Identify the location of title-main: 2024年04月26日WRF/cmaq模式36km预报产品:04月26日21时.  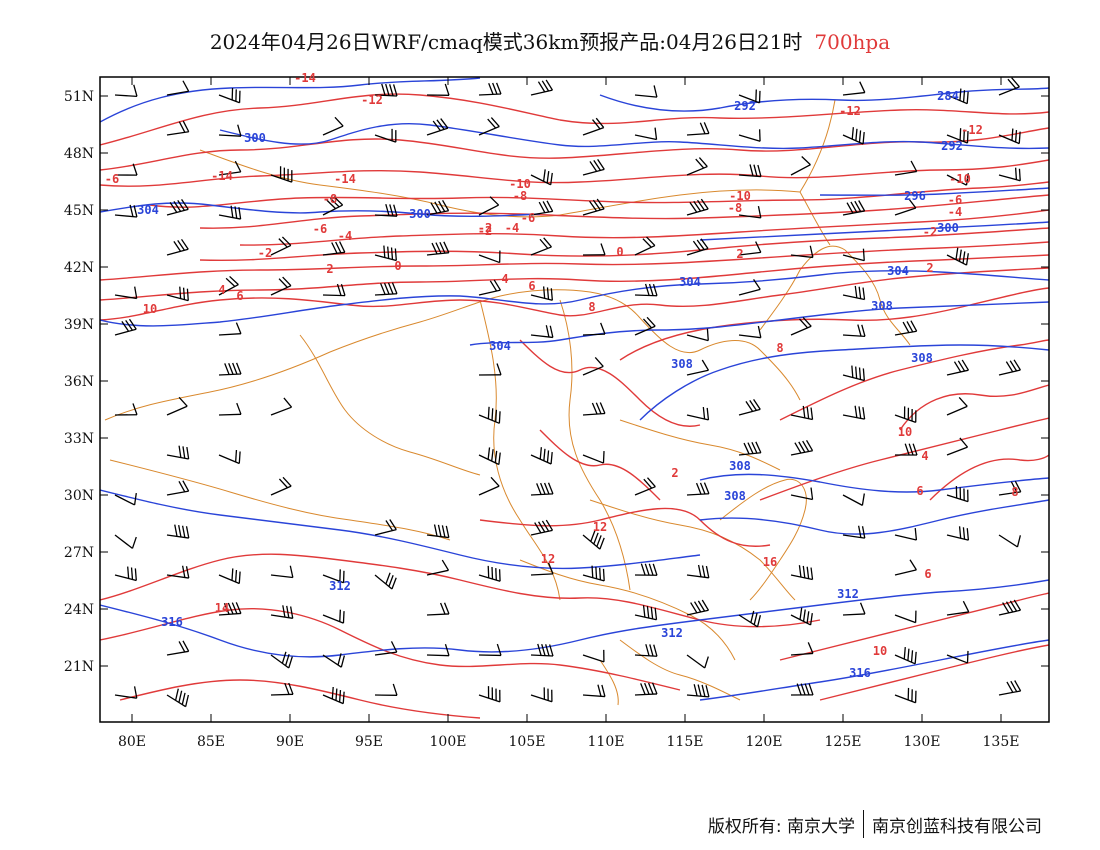
(506, 42).